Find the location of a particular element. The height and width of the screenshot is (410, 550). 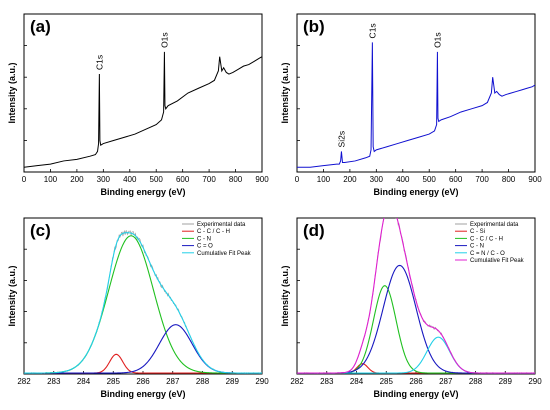

panel-label: (c) is located at coordinates (40, 230).